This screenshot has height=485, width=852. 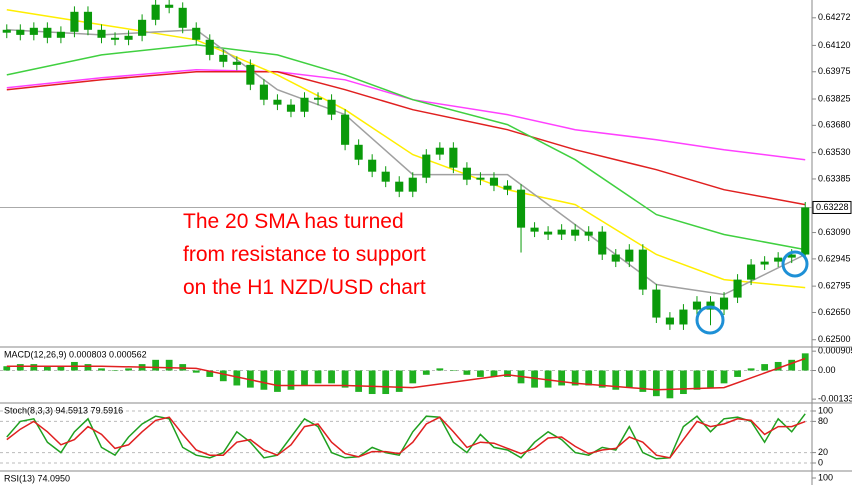 I want to click on y-tick-label: 0.63680, so click(x=834, y=125).